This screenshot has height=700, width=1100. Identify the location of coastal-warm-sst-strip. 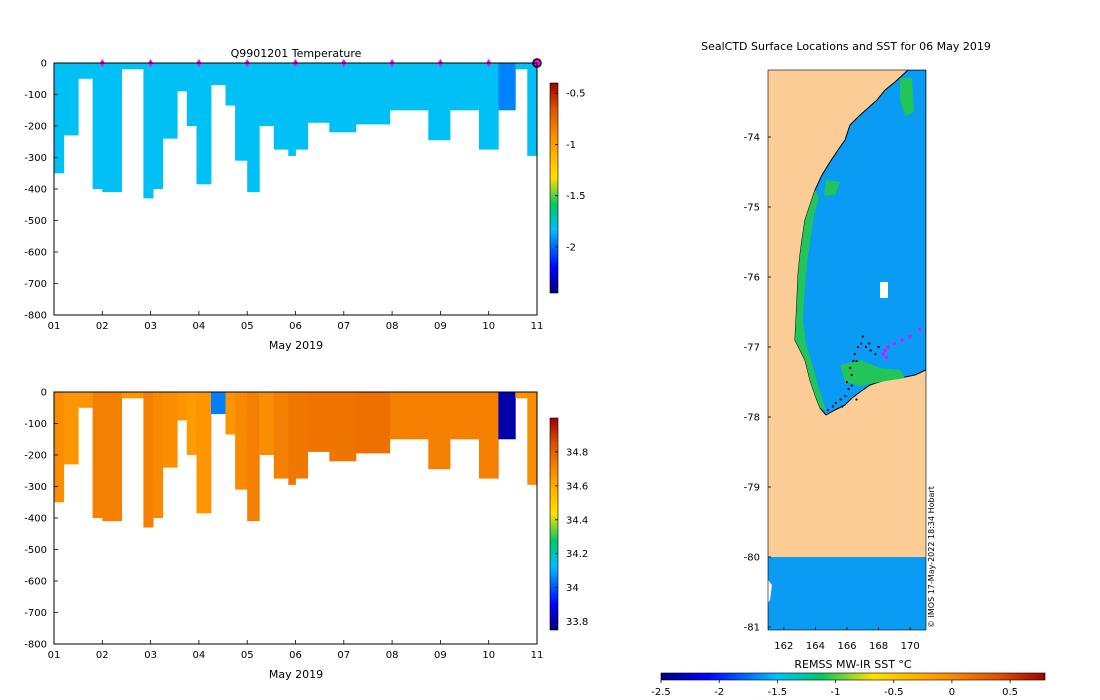
(810, 300).